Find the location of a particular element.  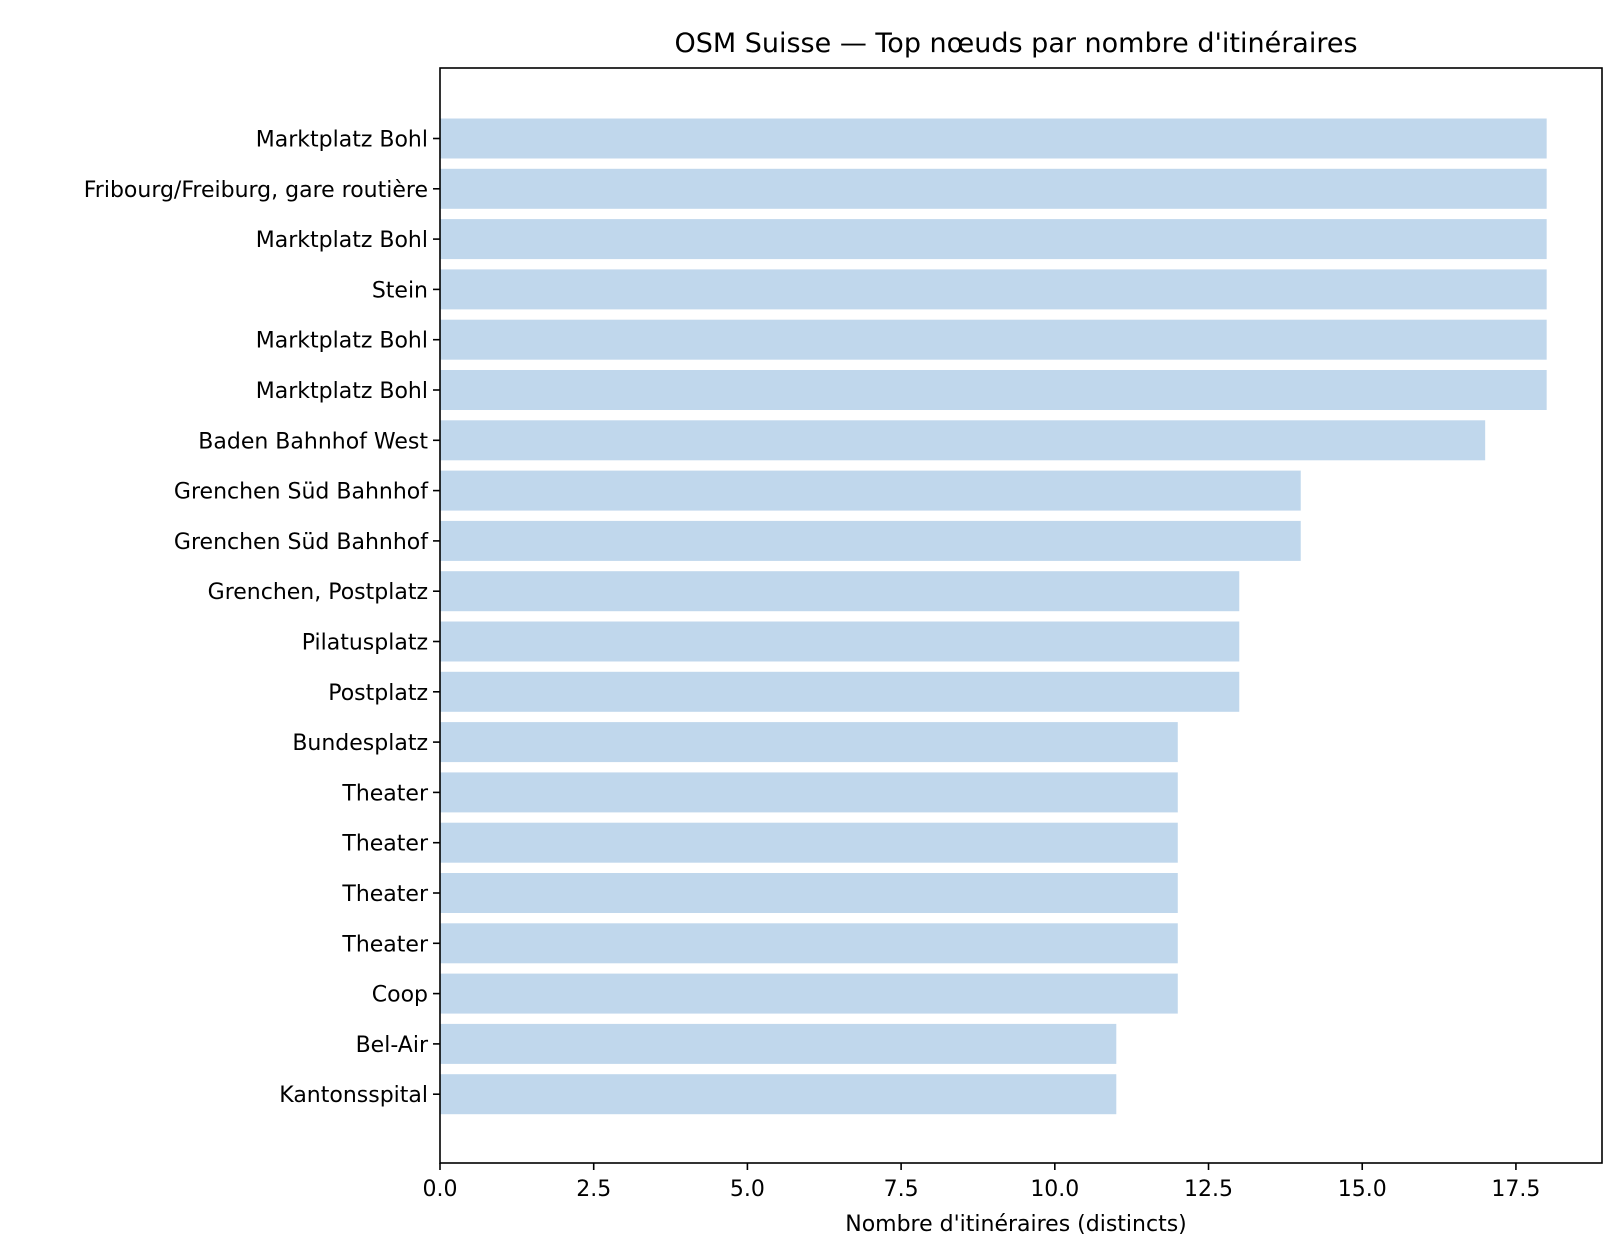

x-axis-ticks: 0.0 2.5 5.0 7.5 10.0 12.5 15.0 17.5 is located at coordinates (981, 1182).